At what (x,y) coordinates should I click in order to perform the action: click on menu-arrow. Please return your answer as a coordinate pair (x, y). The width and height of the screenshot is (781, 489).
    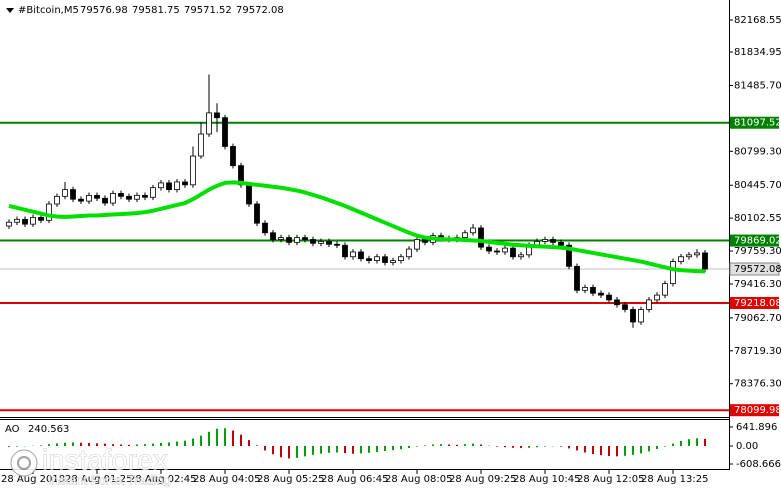
    Looking at the image, I should click on (10, 10).